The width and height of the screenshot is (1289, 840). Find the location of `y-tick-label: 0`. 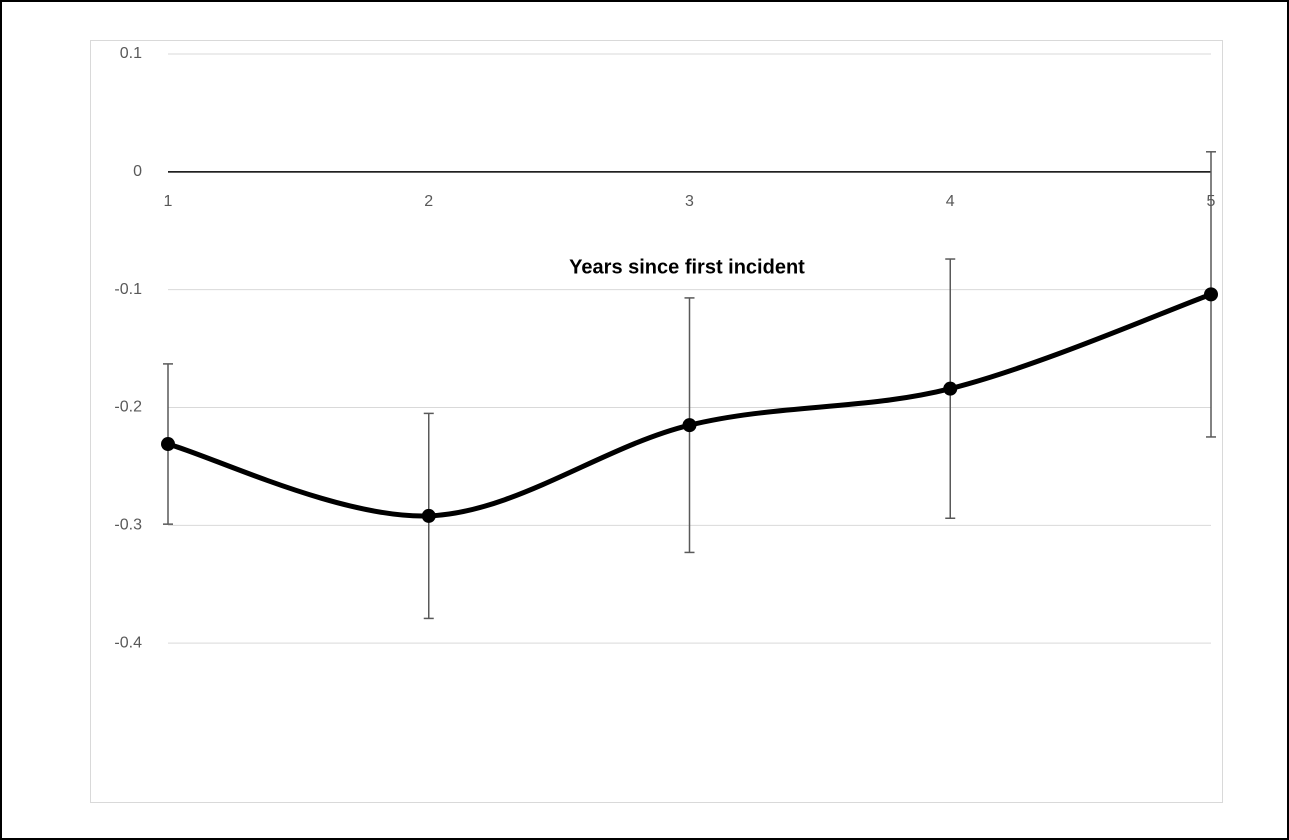

y-tick-label: 0 is located at coordinates (137, 171).